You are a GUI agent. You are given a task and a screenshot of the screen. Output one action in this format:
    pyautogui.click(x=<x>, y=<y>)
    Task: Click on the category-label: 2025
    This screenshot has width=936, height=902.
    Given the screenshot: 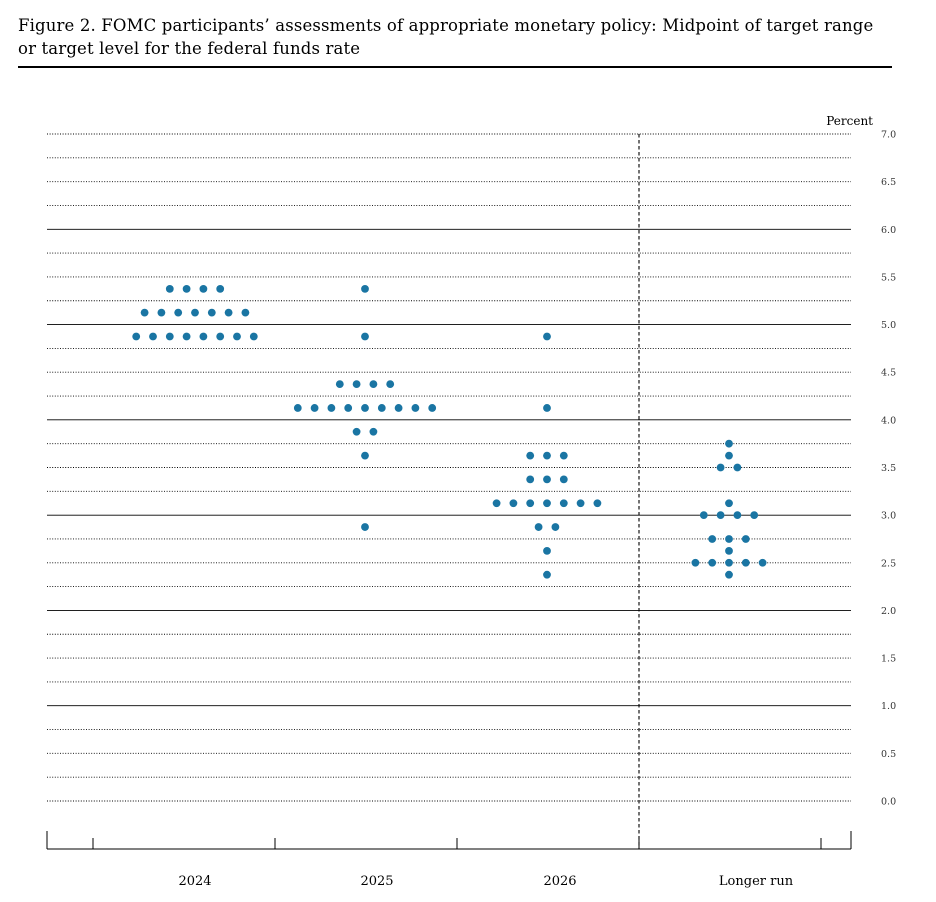 What is the action you would take?
    pyautogui.click(x=376, y=881)
    